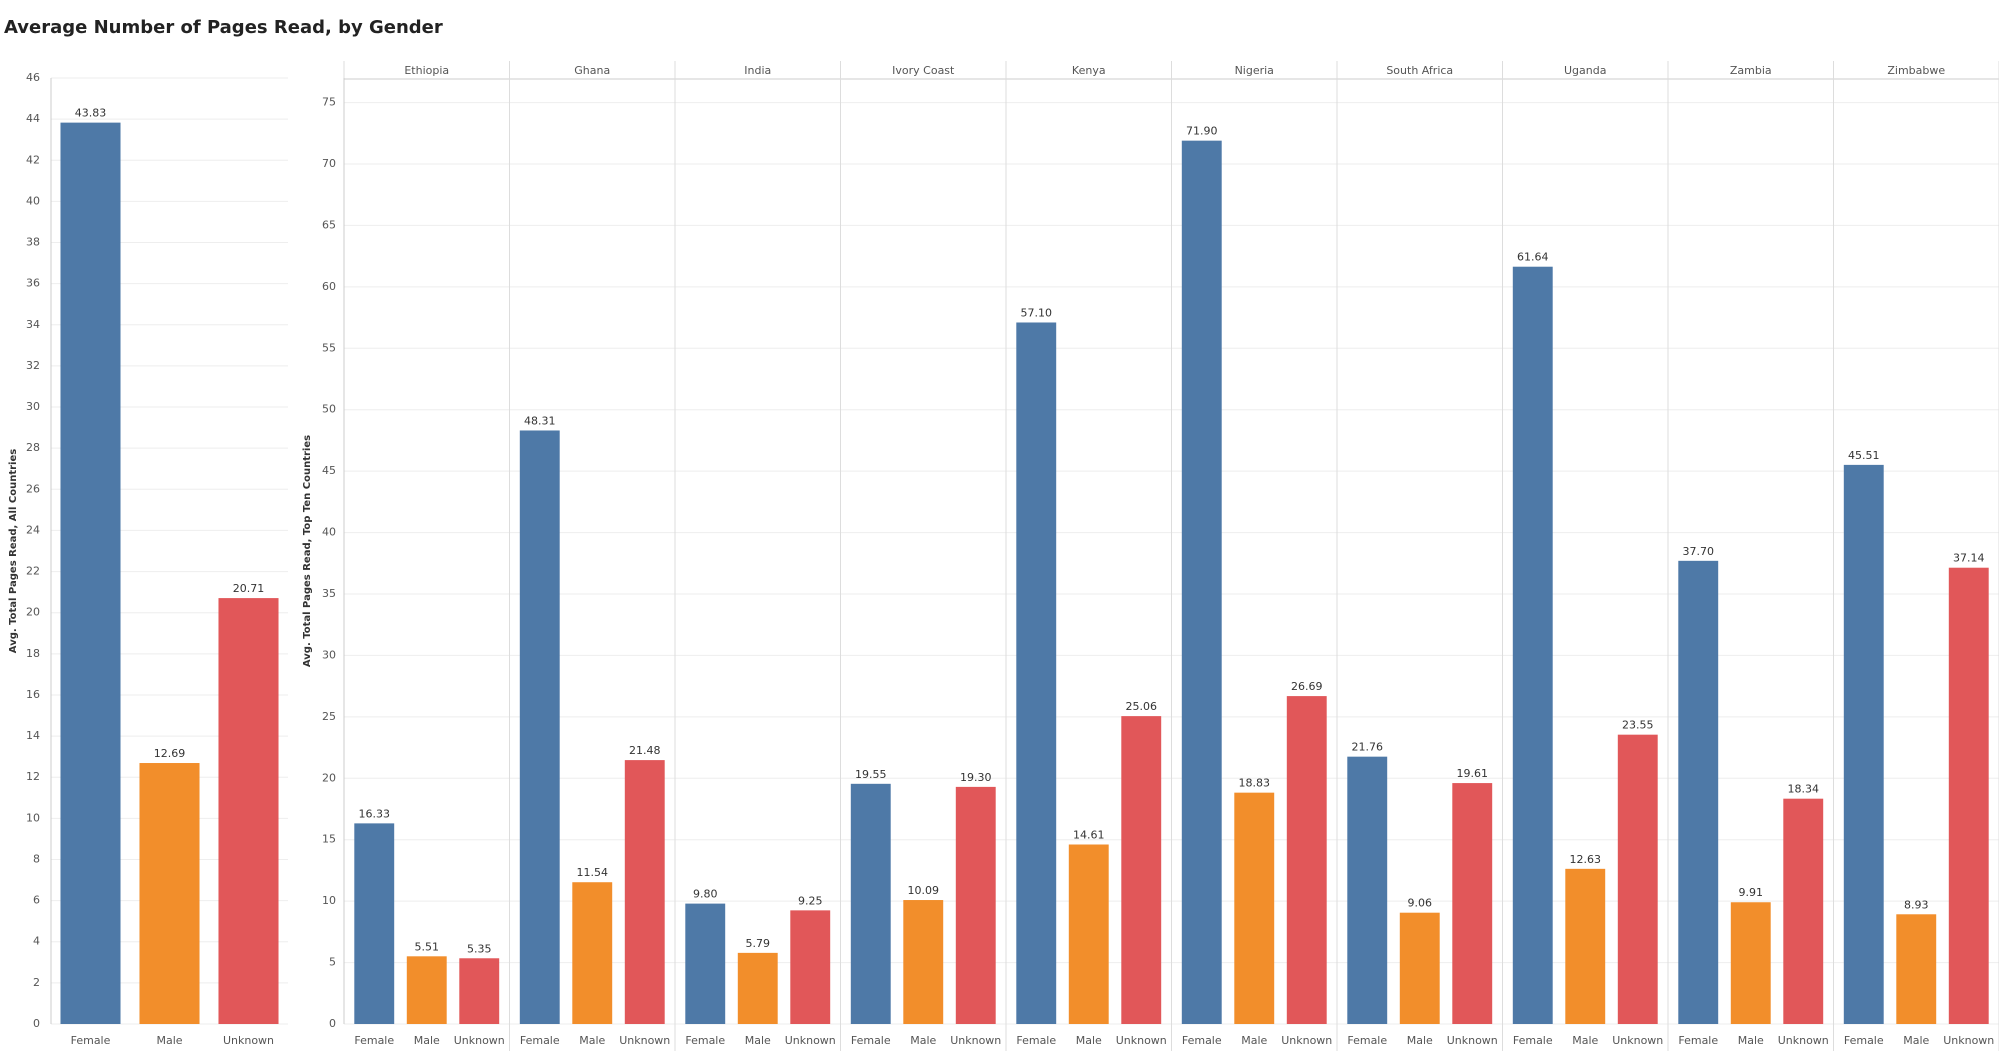 The image size is (1999, 1051). I want to click on value-label: 25.06, so click(1142, 706).